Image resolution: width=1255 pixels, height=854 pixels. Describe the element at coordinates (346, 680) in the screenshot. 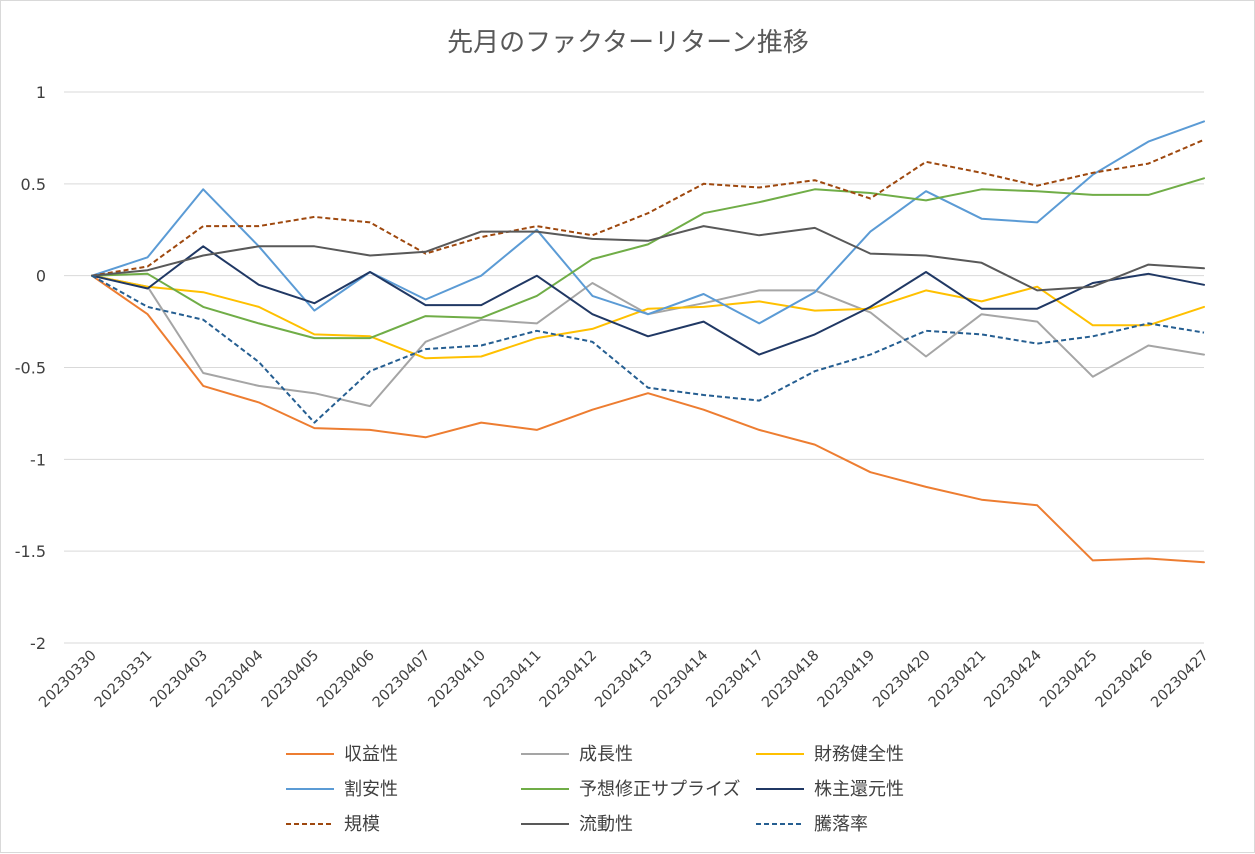

I see `x-tick-label: 20230406` at that location.